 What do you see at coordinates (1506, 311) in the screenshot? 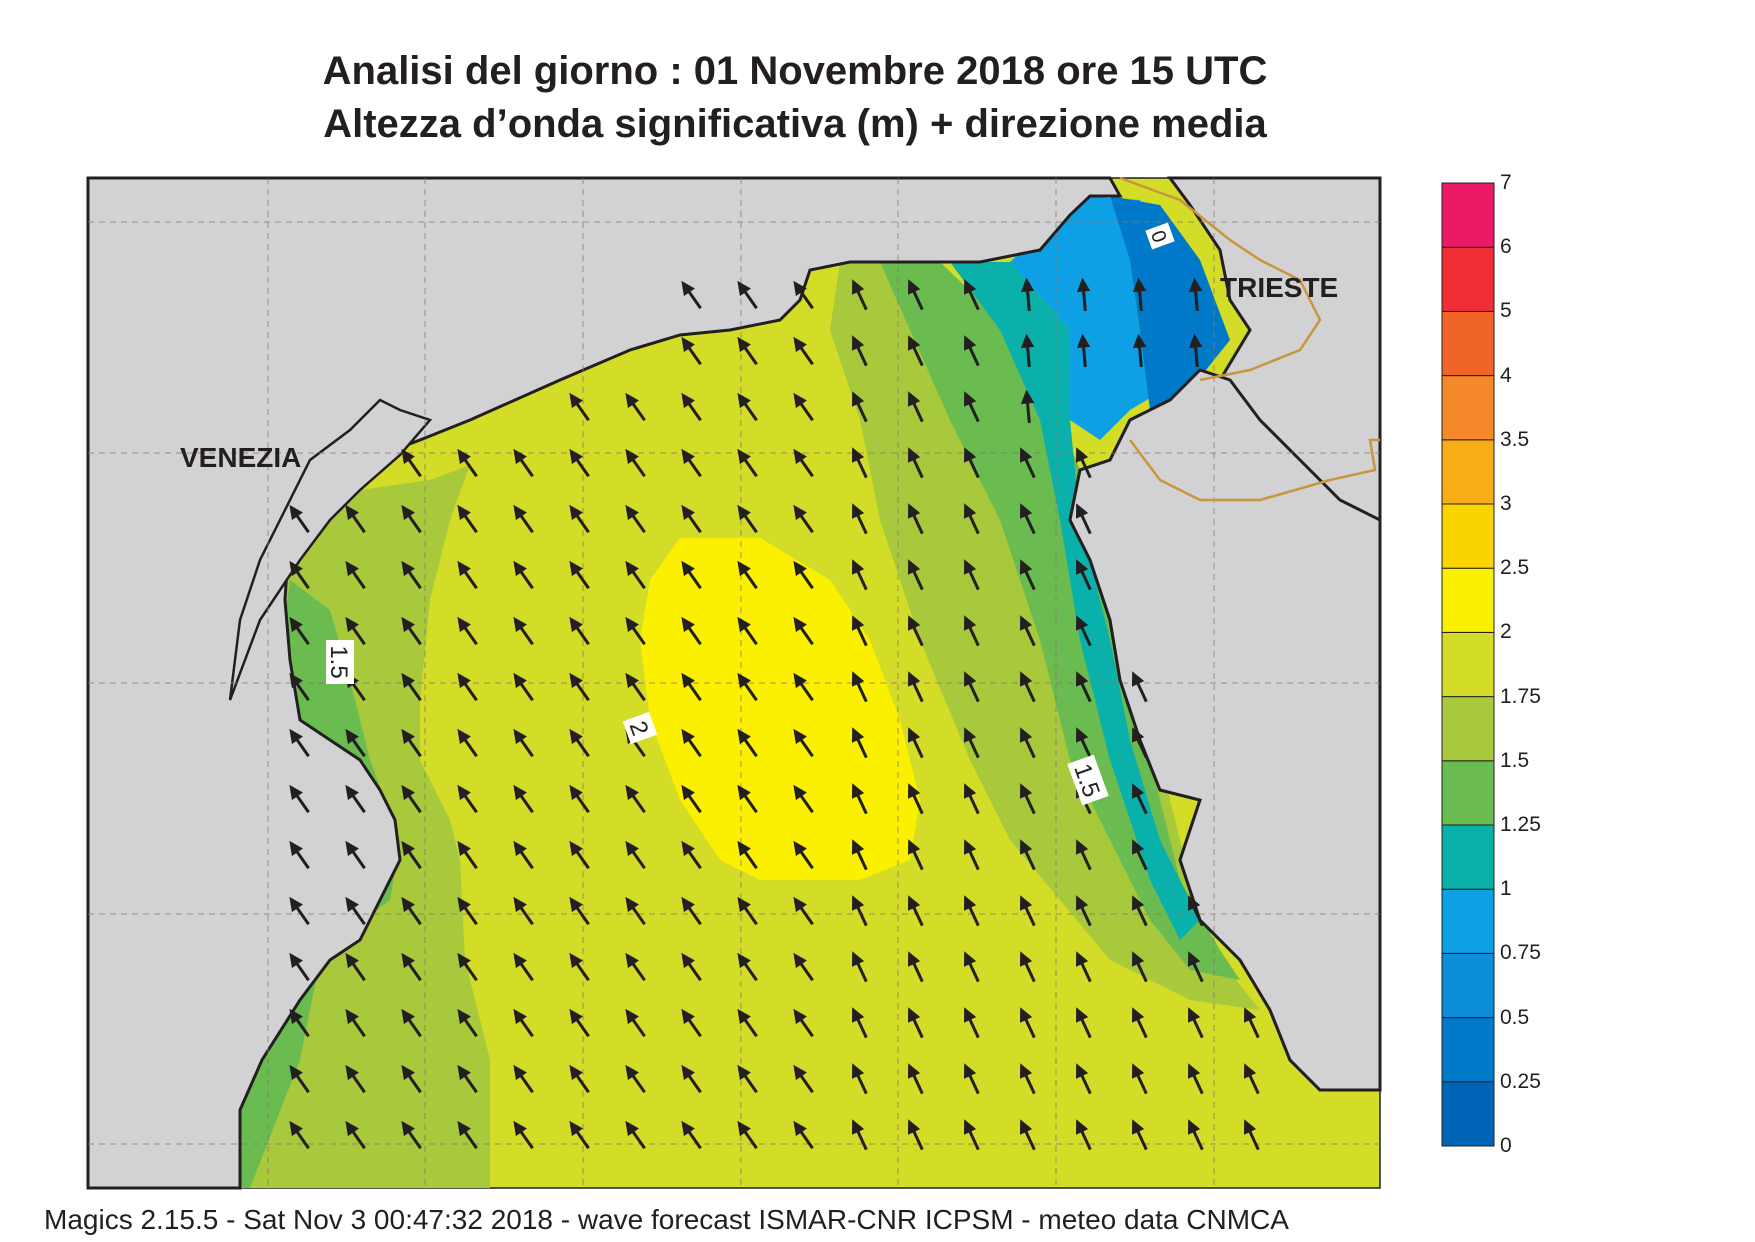
I see `legend-level-label: 5` at bounding box center [1506, 311].